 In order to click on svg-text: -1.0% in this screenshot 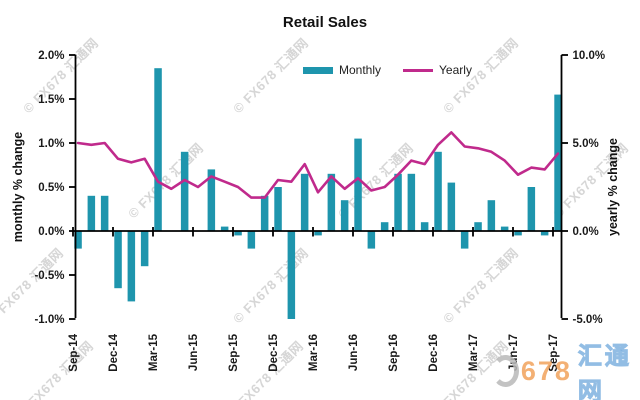, I will do `click(49, 320)`.